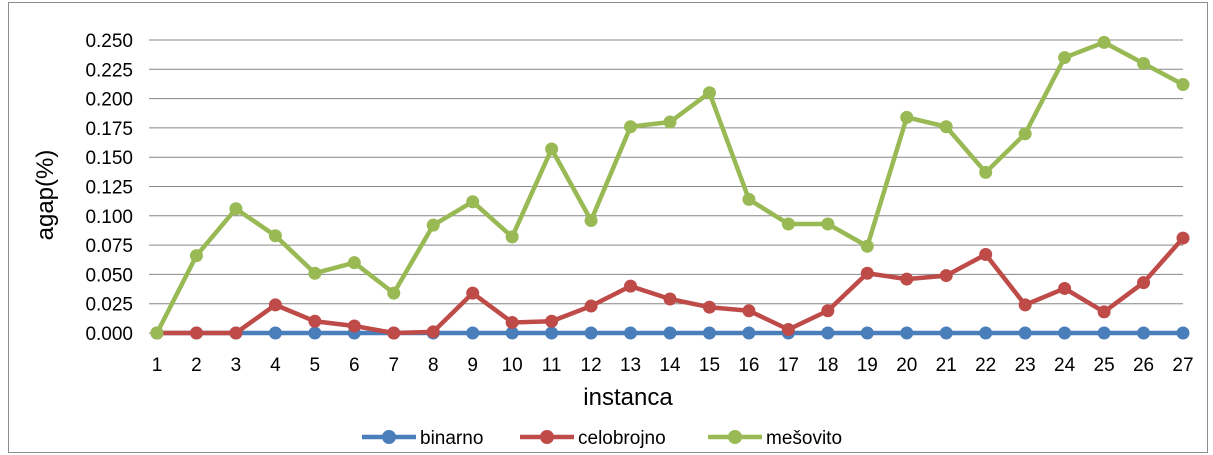 This screenshot has height=455, width=1213. I want to click on x-axis-title: instanca, so click(628, 397).